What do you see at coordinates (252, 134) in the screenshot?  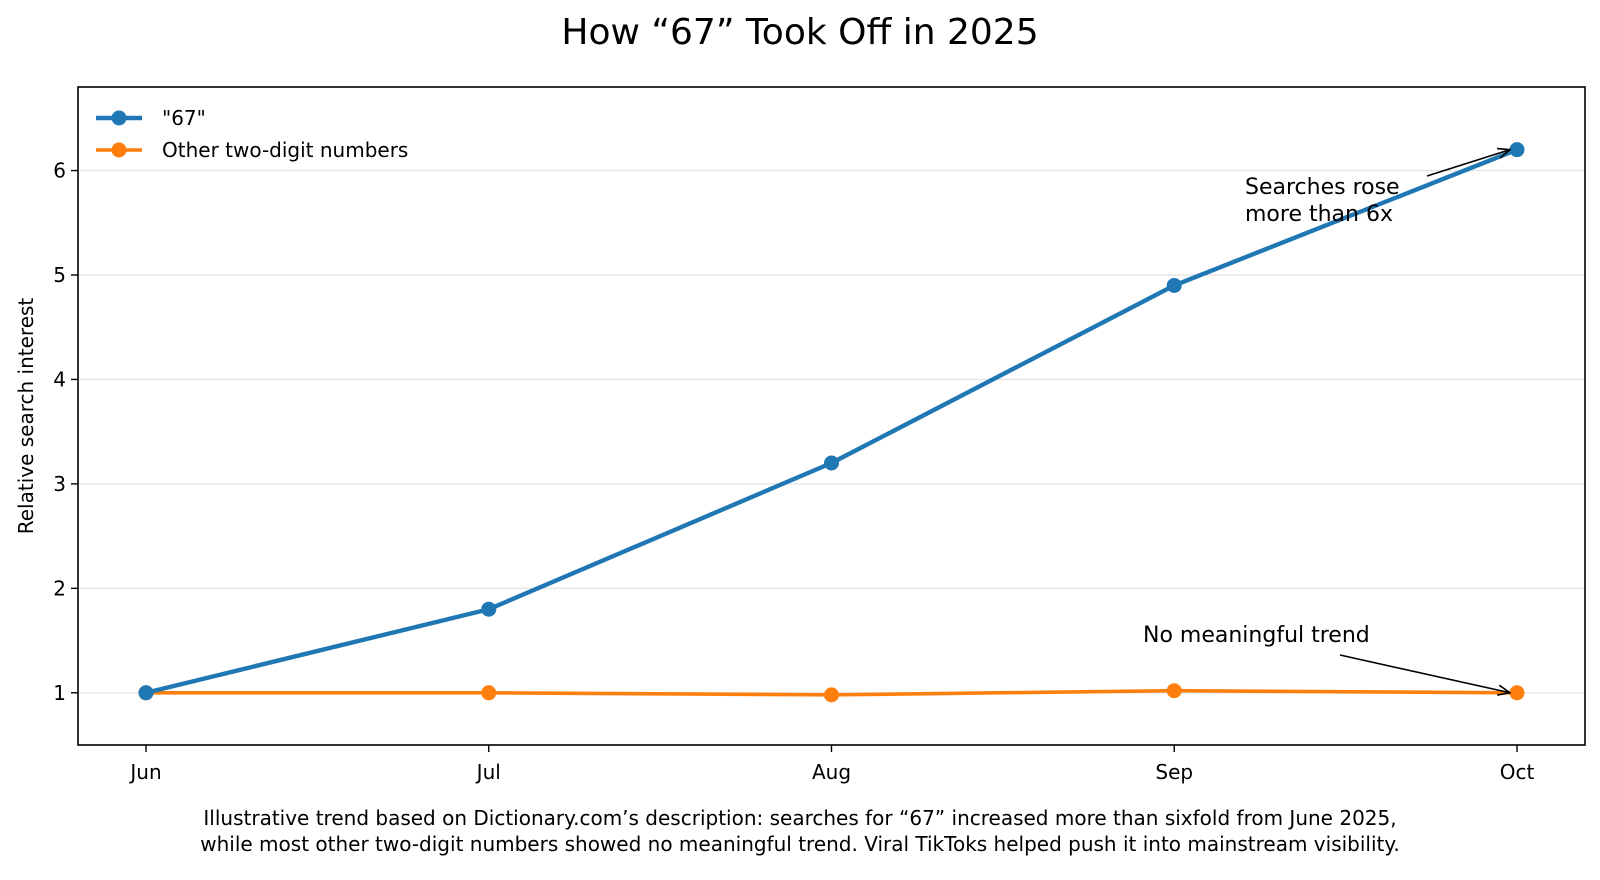 I see `legend: "67" Other two-digit numbers` at bounding box center [252, 134].